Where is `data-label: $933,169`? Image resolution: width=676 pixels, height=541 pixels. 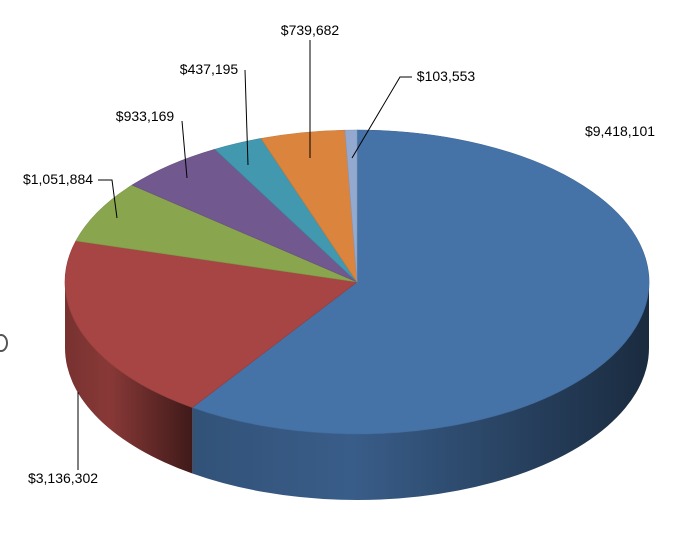
data-label: $933,169 is located at coordinates (145, 116).